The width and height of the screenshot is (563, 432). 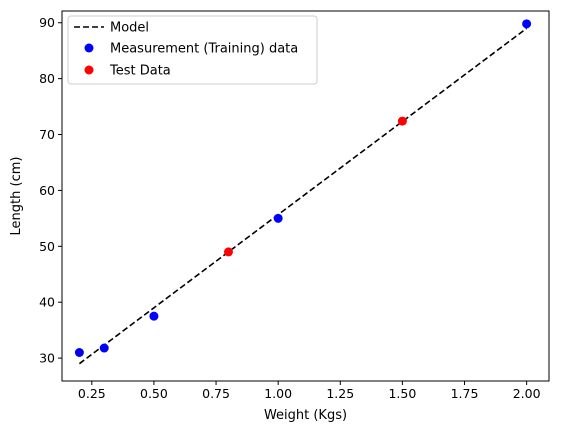 What do you see at coordinates (204, 49) in the screenshot?
I see `legend-label: Measurement (Training) data` at bounding box center [204, 49].